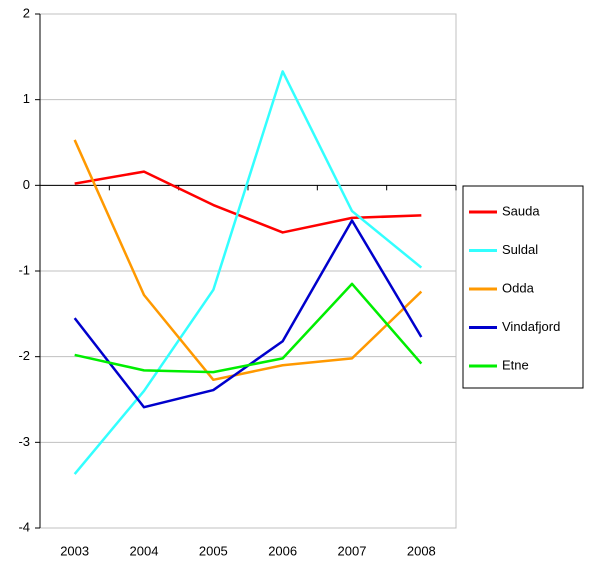 This screenshot has width=592, height=568. I want to click on legend-label: Vindafjord, so click(531, 326).